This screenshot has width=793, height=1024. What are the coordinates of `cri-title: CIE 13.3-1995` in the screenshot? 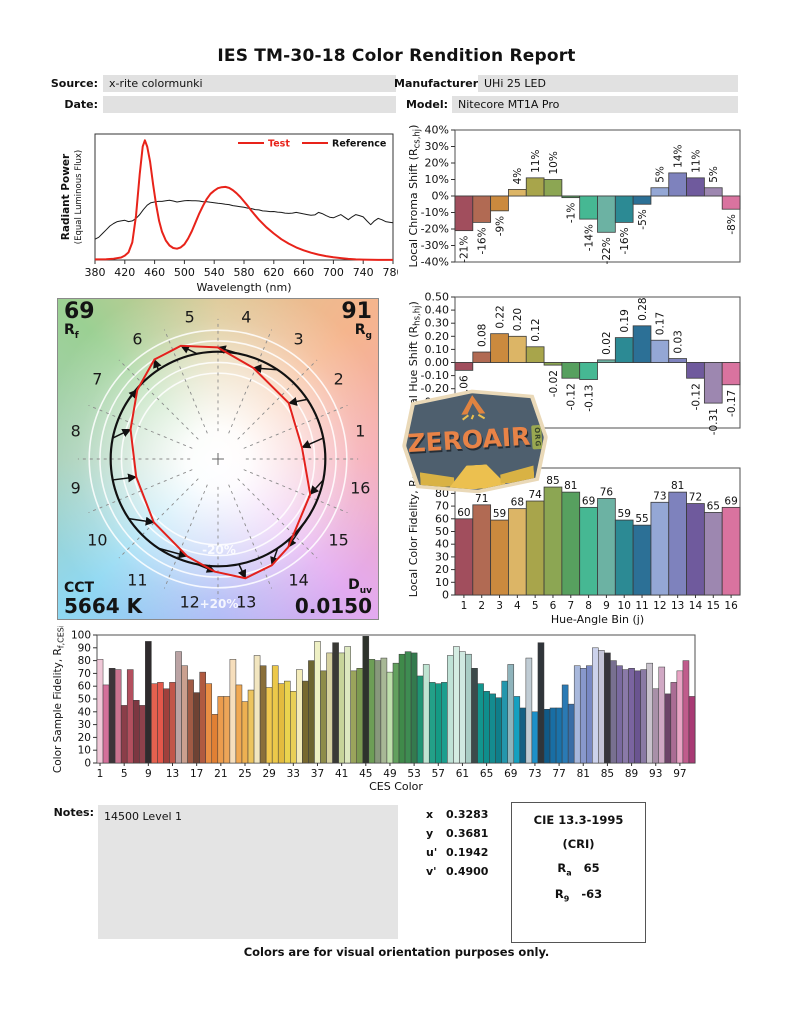 It's located at (578, 820).